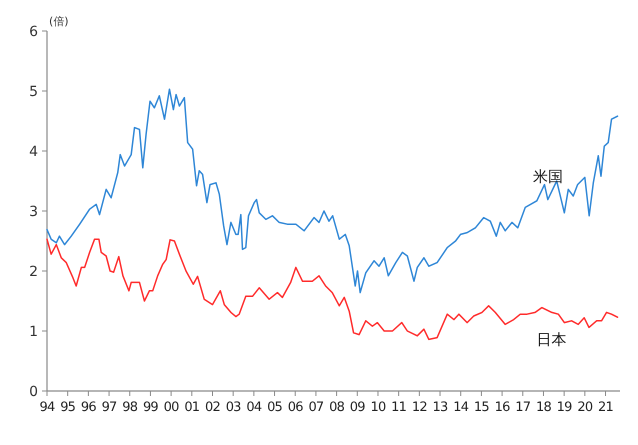  Describe the element at coordinates (523, 407) in the screenshot. I see `x-tick-label: 17` at that location.